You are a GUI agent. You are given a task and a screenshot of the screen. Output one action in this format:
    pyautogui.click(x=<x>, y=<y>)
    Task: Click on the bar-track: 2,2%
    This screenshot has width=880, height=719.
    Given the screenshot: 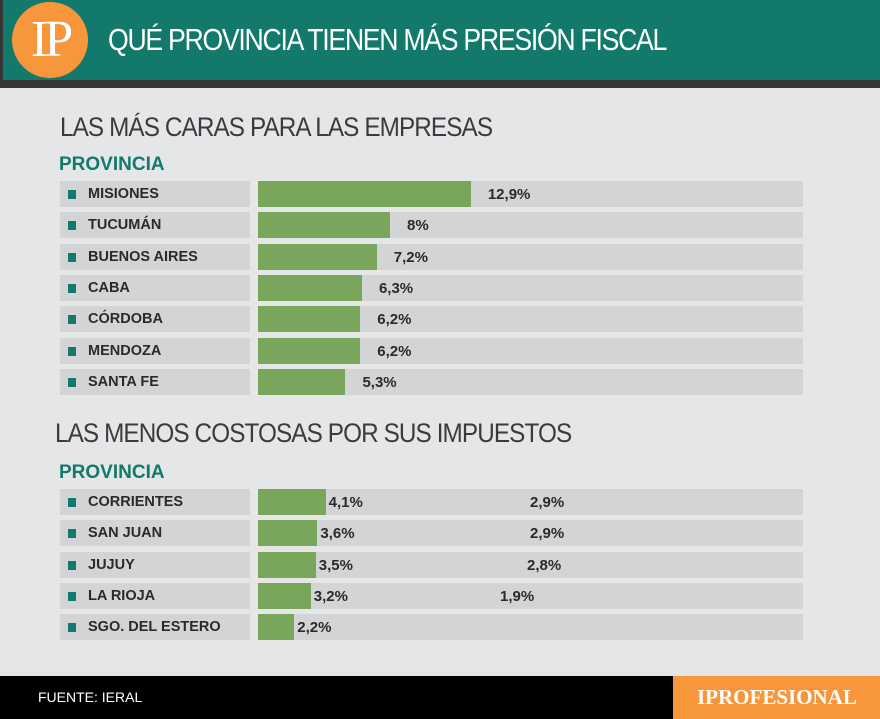 What is the action you would take?
    pyautogui.click(x=530, y=627)
    